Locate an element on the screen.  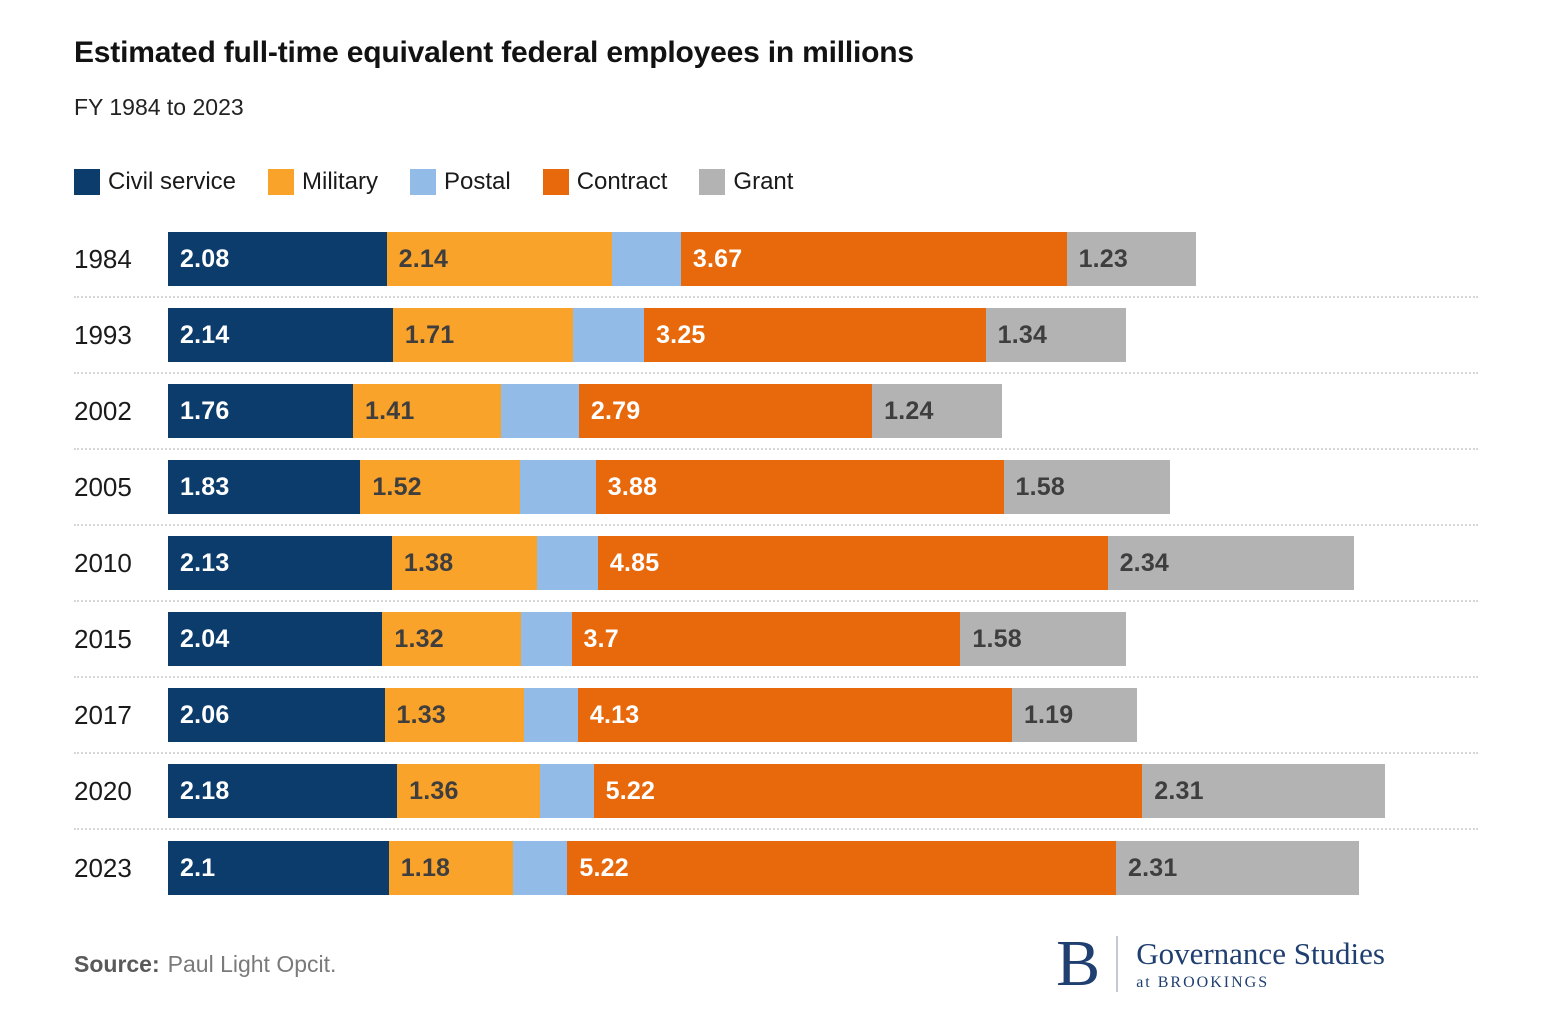
bar-value-label: 1.34 is located at coordinates (1022, 334).